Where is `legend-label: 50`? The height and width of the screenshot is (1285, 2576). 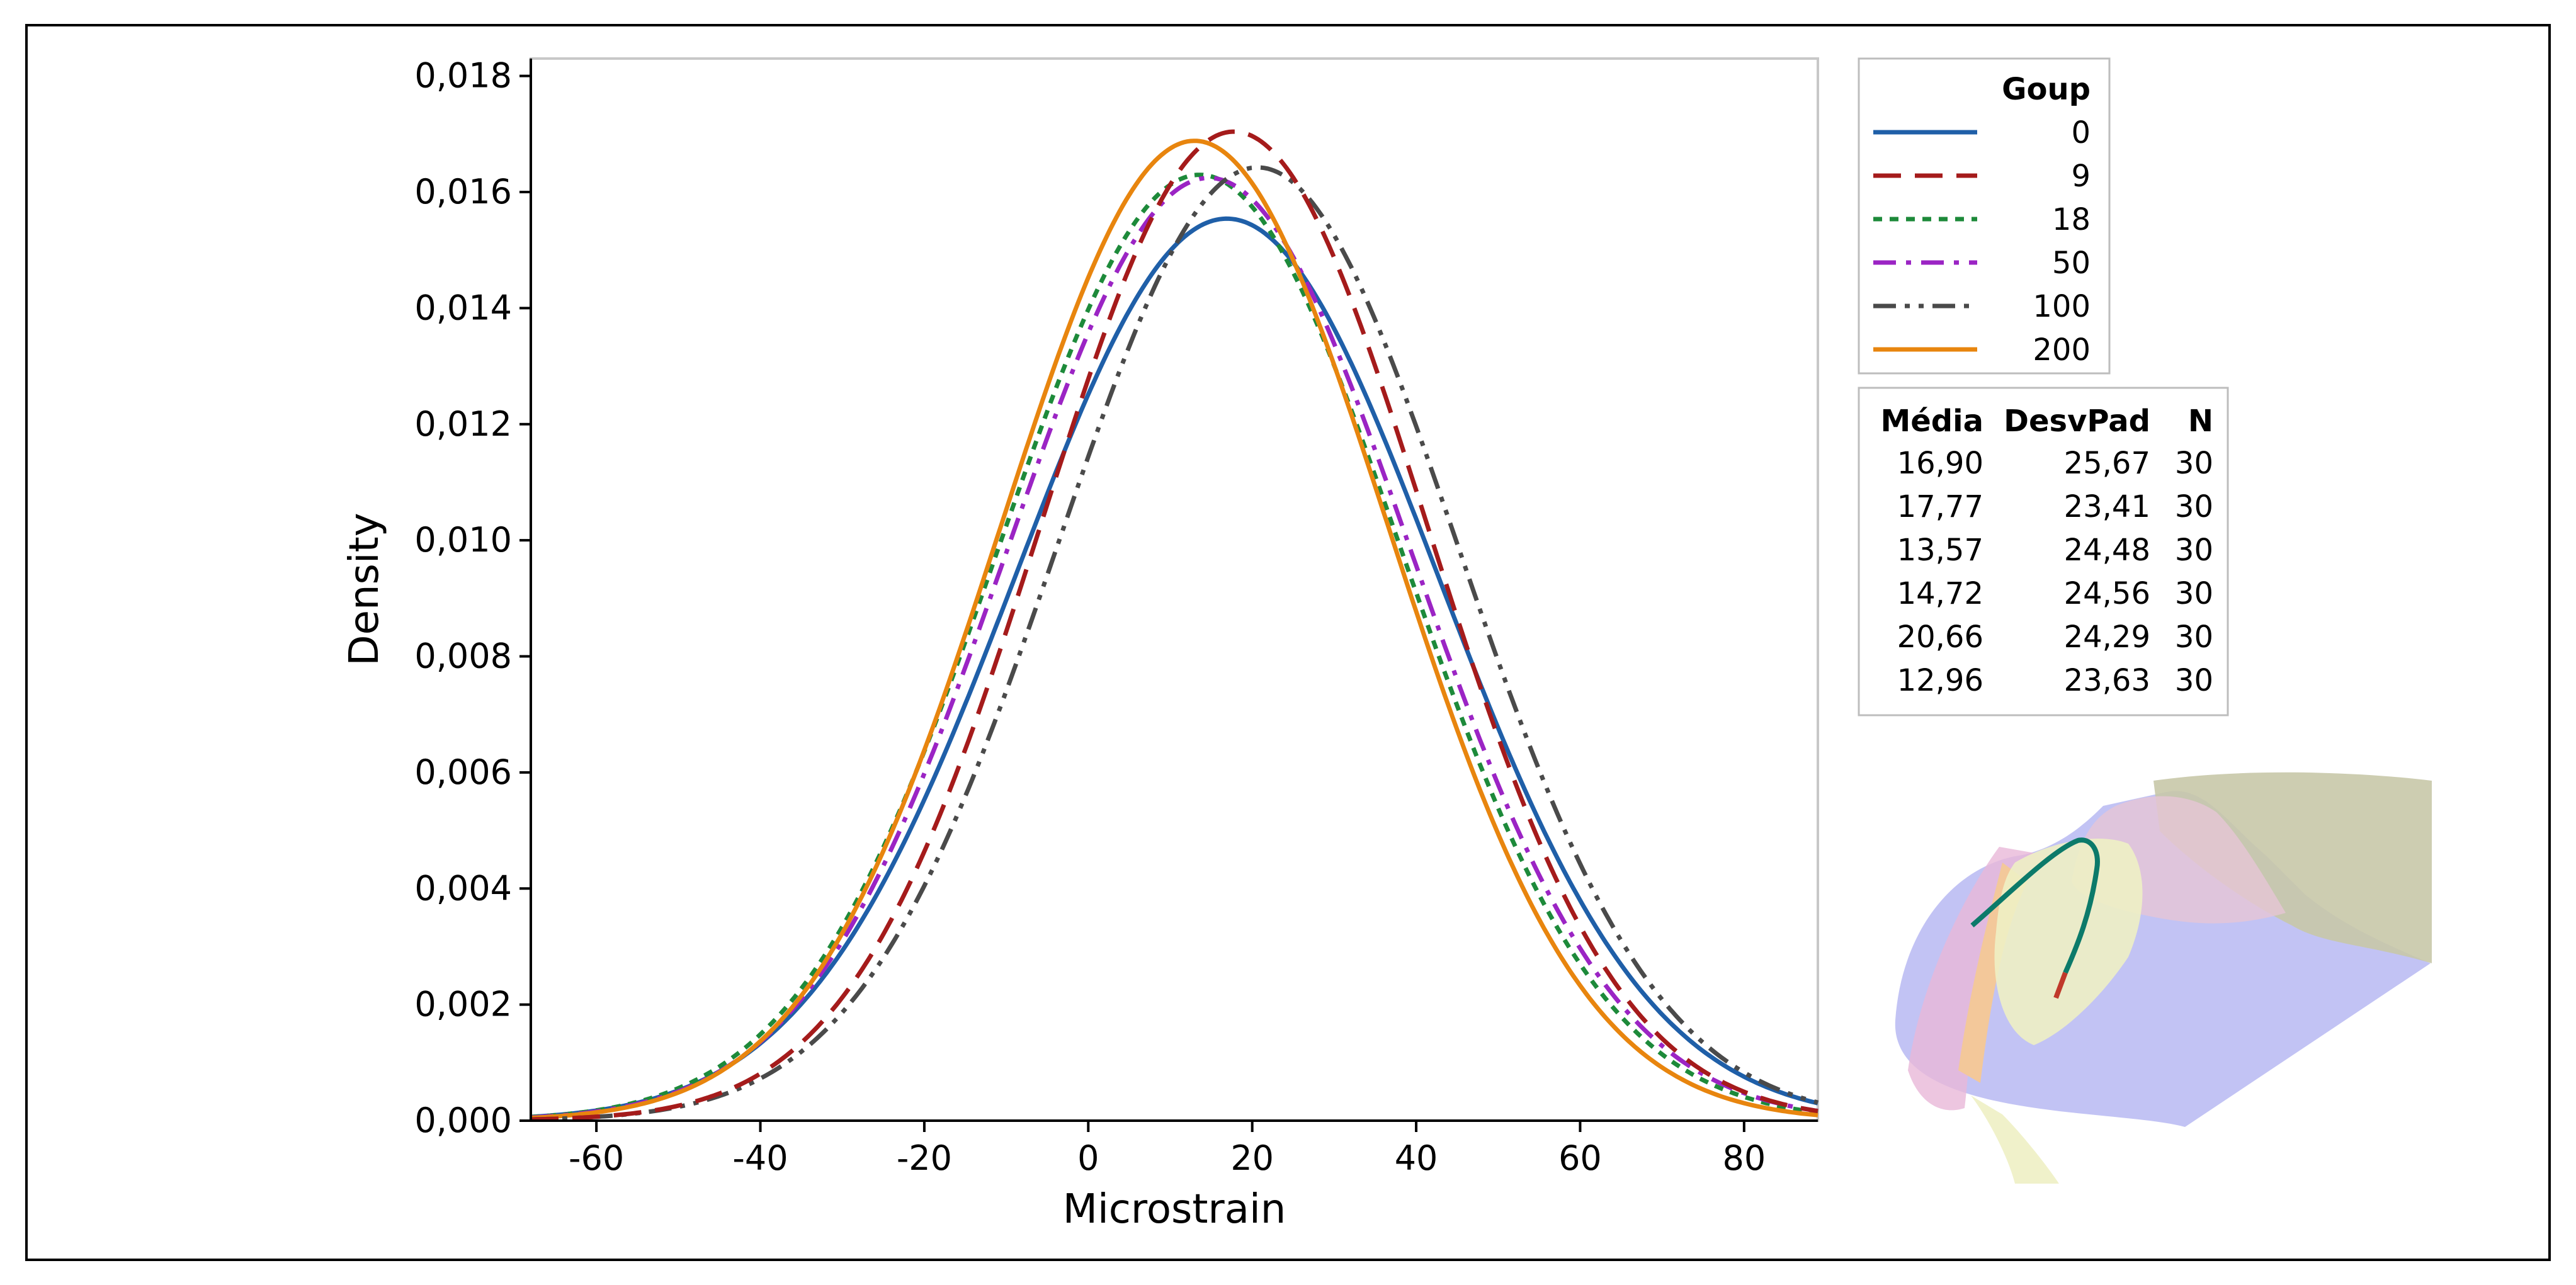
legend-label: 50 is located at coordinates (2071, 263).